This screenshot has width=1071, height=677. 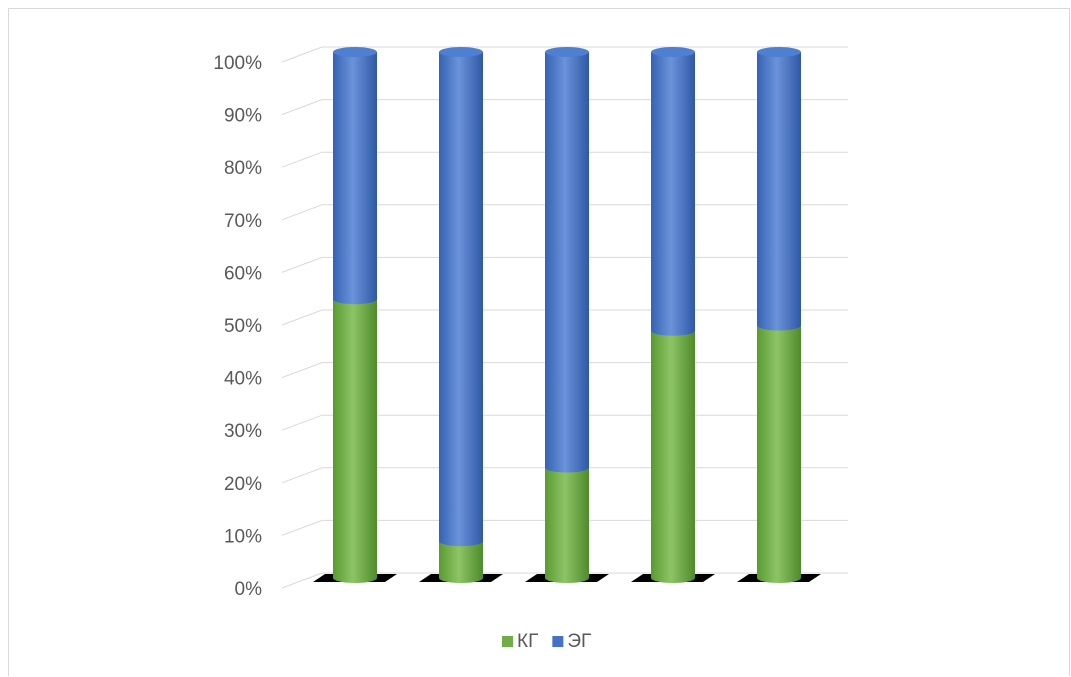 I want to click on y-tick-label: 40%, so click(x=243, y=379).